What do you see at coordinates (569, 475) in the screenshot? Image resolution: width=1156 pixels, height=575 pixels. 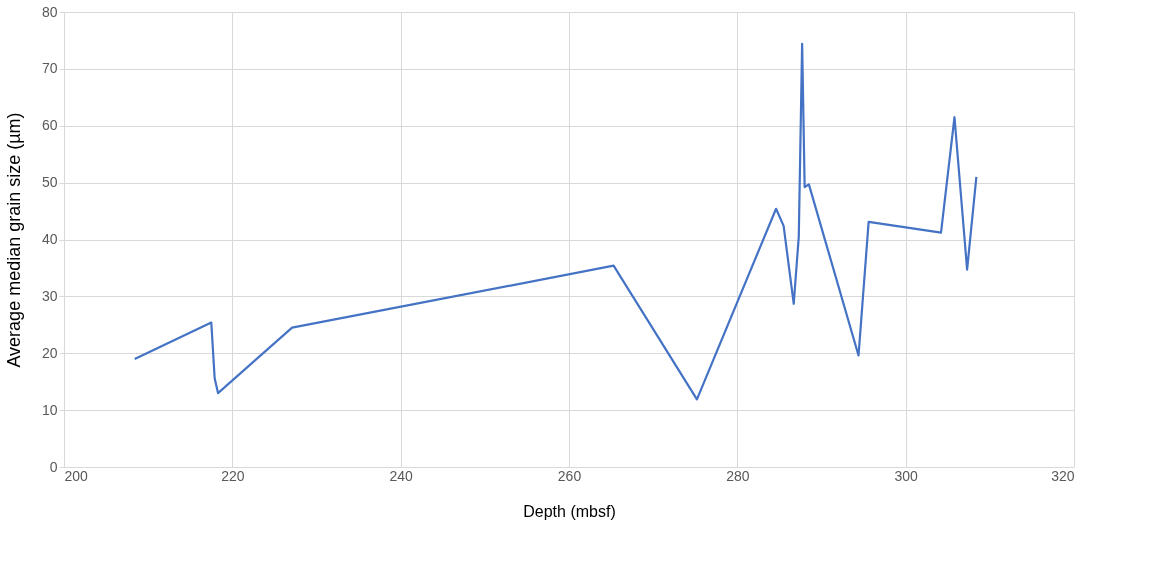 I see `x-tick-label: 260` at bounding box center [569, 475].